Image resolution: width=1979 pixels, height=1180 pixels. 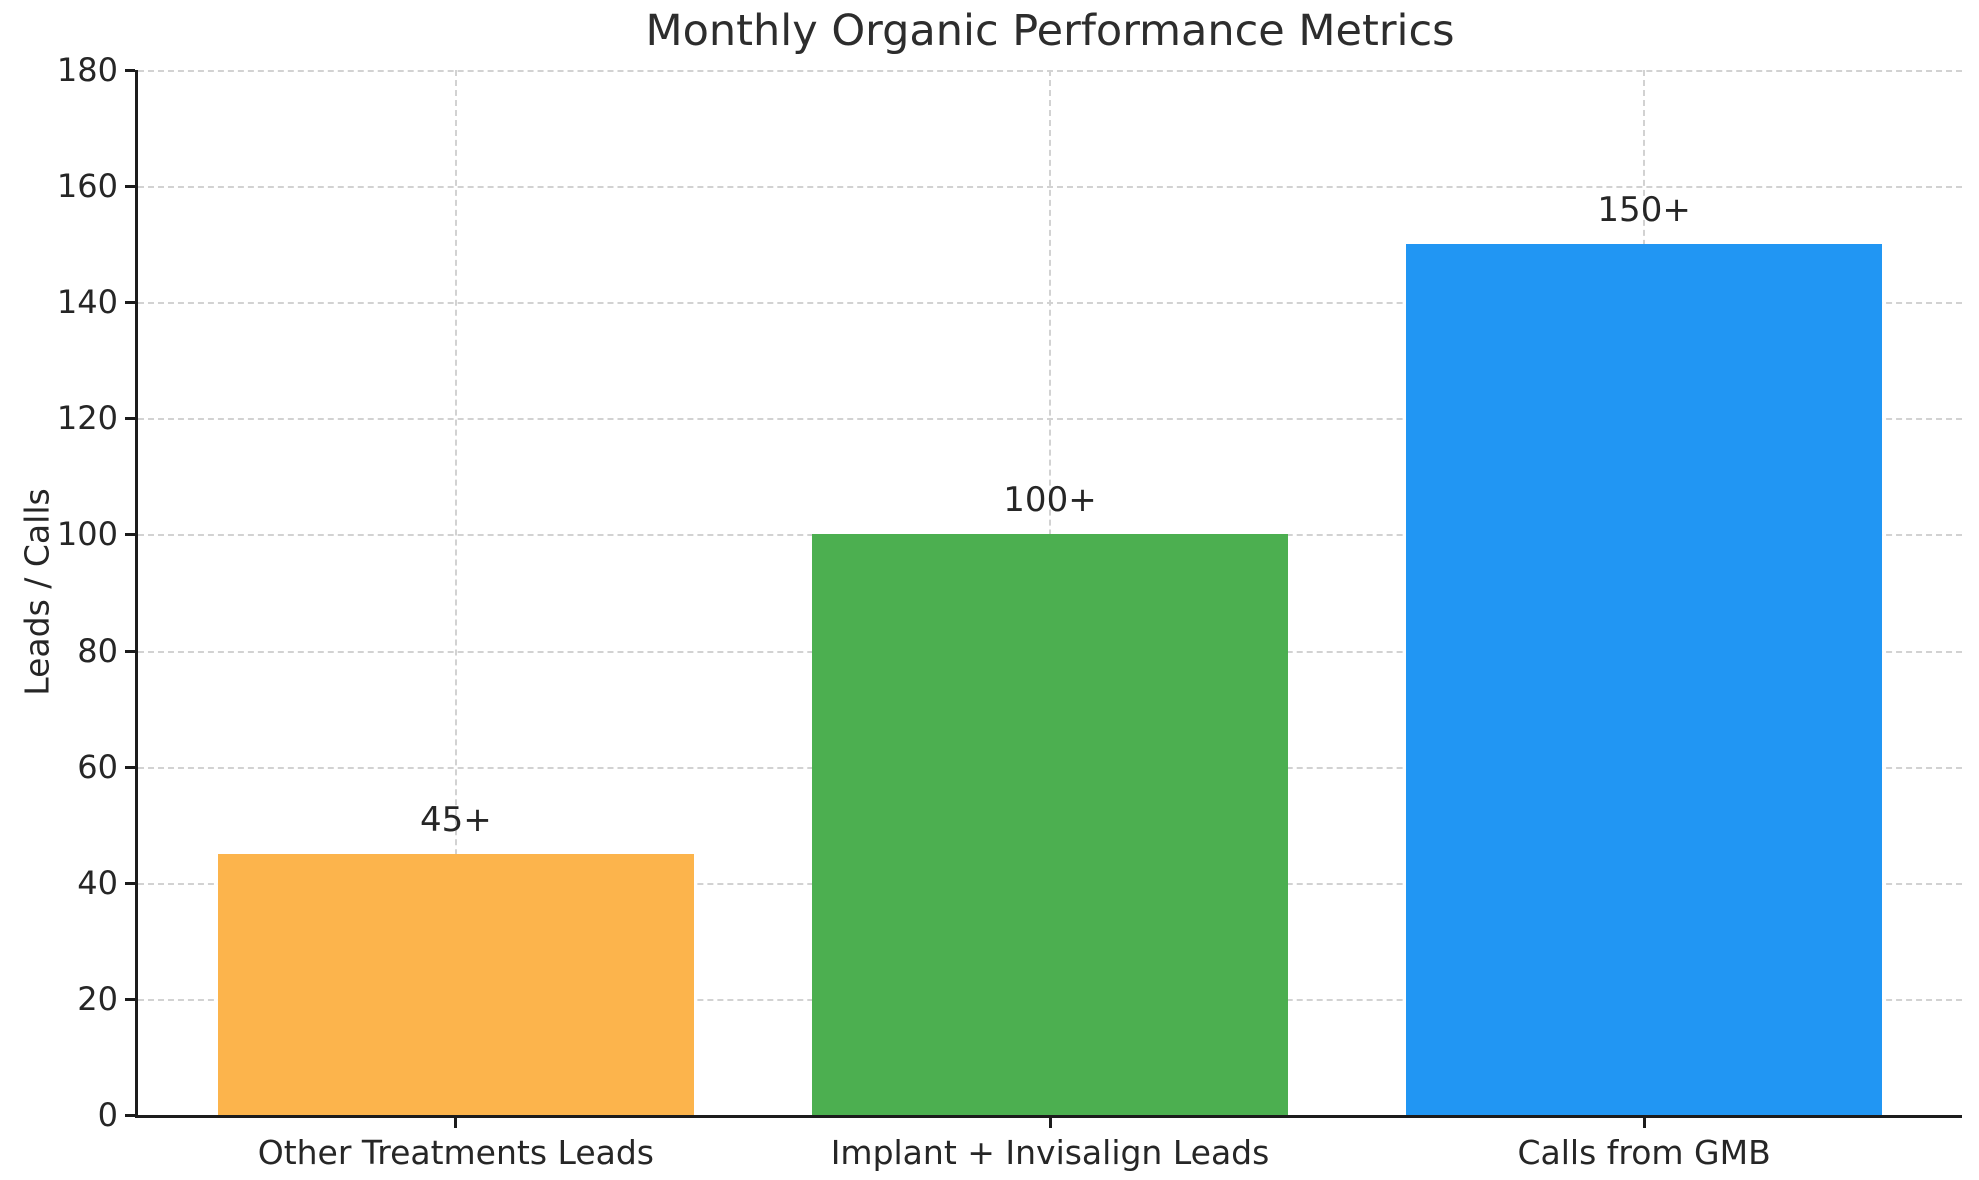 I want to click on y-axis-label: Leads / Calls, so click(x=37, y=592).